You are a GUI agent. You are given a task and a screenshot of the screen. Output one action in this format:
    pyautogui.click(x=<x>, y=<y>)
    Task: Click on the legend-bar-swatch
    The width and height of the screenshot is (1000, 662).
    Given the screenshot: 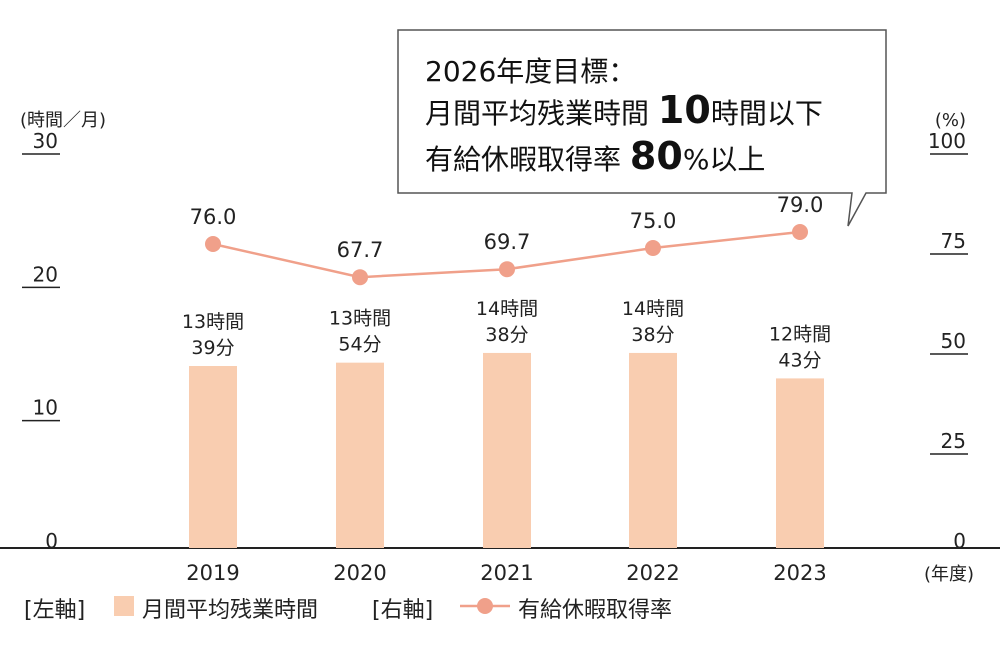 What is the action you would take?
    pyautogui.click(x=124, y=606)
    